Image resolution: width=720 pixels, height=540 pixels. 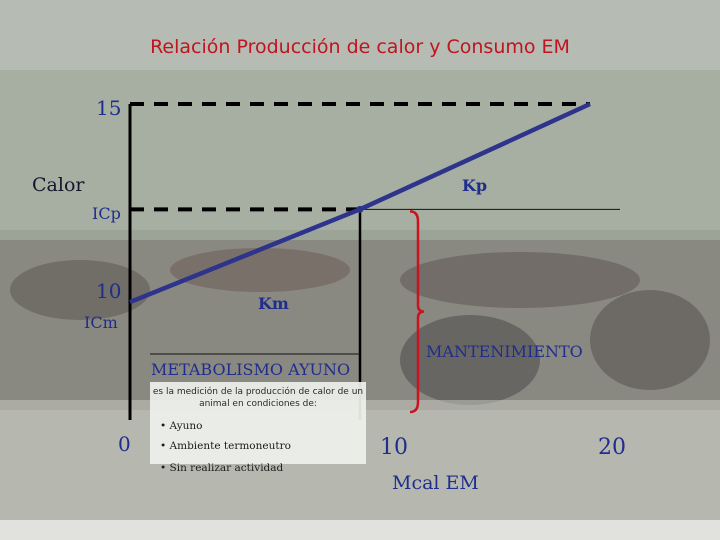 I want to click on x-tick-10: 10, so click(x=394, y=447).